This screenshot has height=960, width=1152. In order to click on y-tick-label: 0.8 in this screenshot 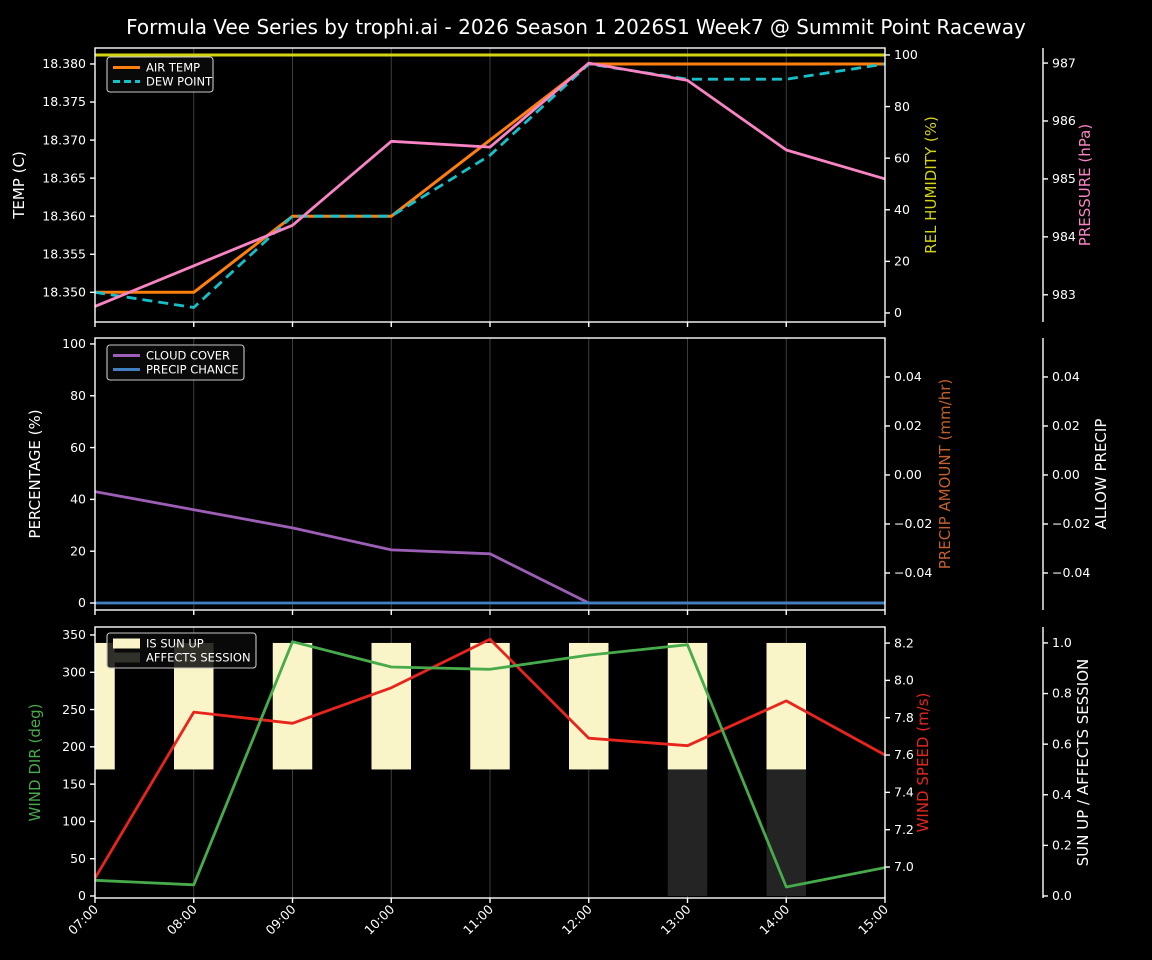, I will do `click(1062, 693)`.